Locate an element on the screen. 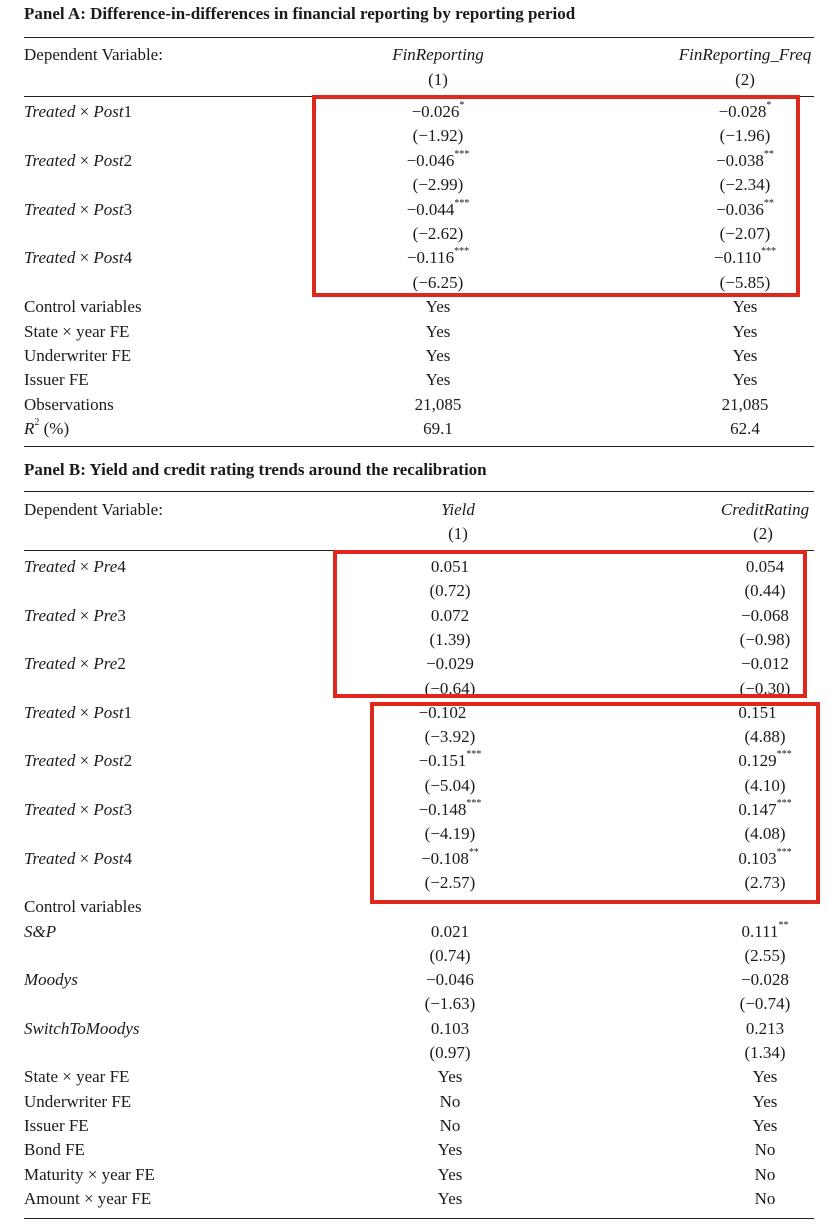 Image resolution: width=828 pixels, height=1228 pixels. cell-value: (0.97) is located at coordinates (450, 1052).